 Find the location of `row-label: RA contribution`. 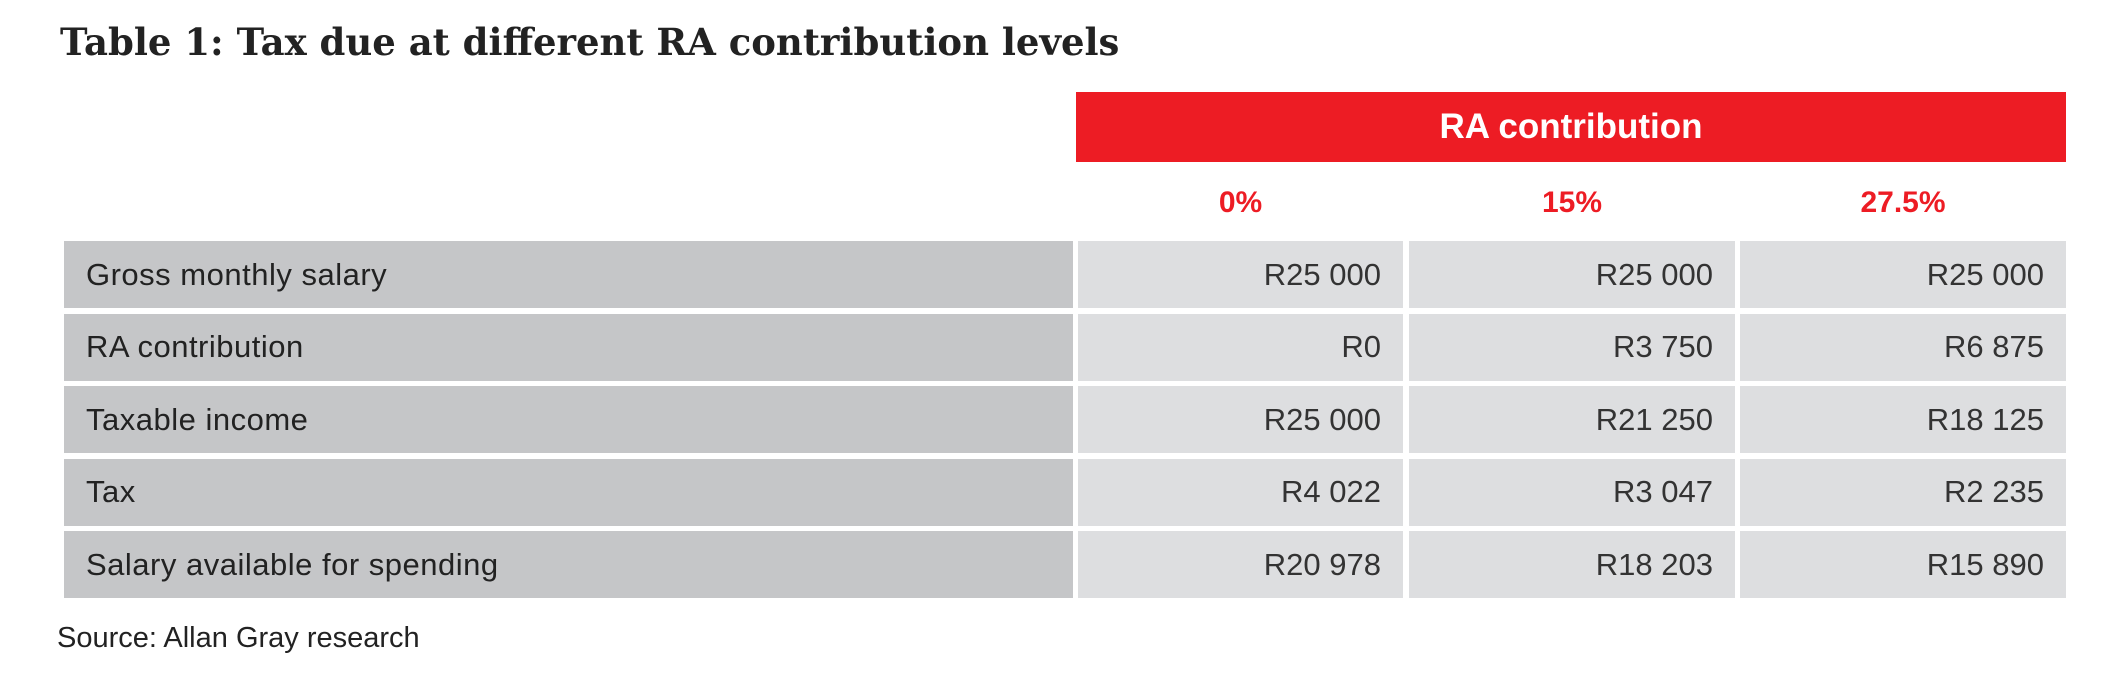

row-label: RA contribution is located at coordinates (568, 347).